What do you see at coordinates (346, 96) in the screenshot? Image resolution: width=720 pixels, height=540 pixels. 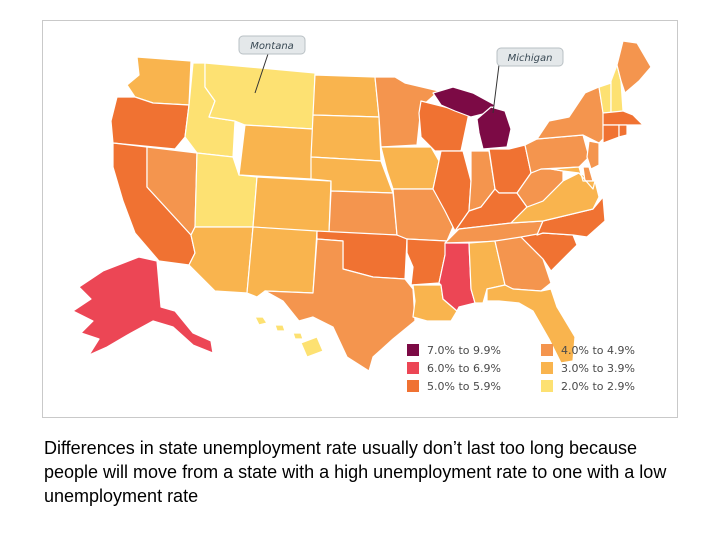 I see `state-nd` at bounding box center [346, 96].